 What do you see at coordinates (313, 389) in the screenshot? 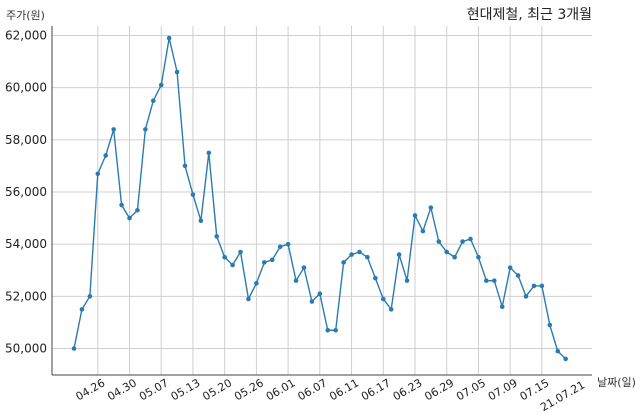
I see `x-tick-label: 06.07` at bounding box center [313, 389].